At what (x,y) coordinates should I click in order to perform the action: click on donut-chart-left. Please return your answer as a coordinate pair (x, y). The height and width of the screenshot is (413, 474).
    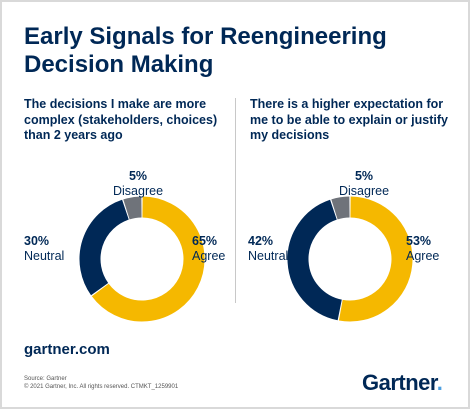
    Looking at the image, I should click on (142, 259).